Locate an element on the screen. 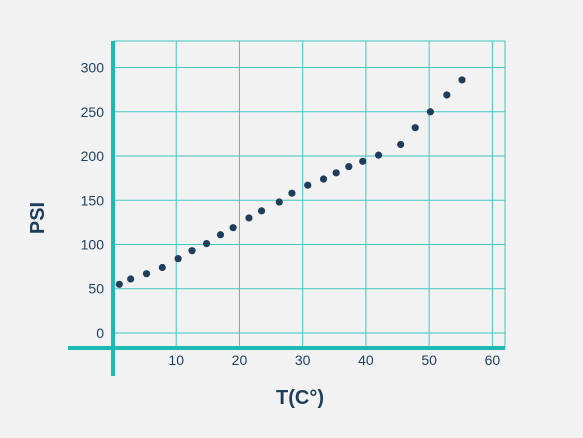 The width and height of the screenshot is (583, 438). y-tick-label: 250 is located at coordinates (93, 112).